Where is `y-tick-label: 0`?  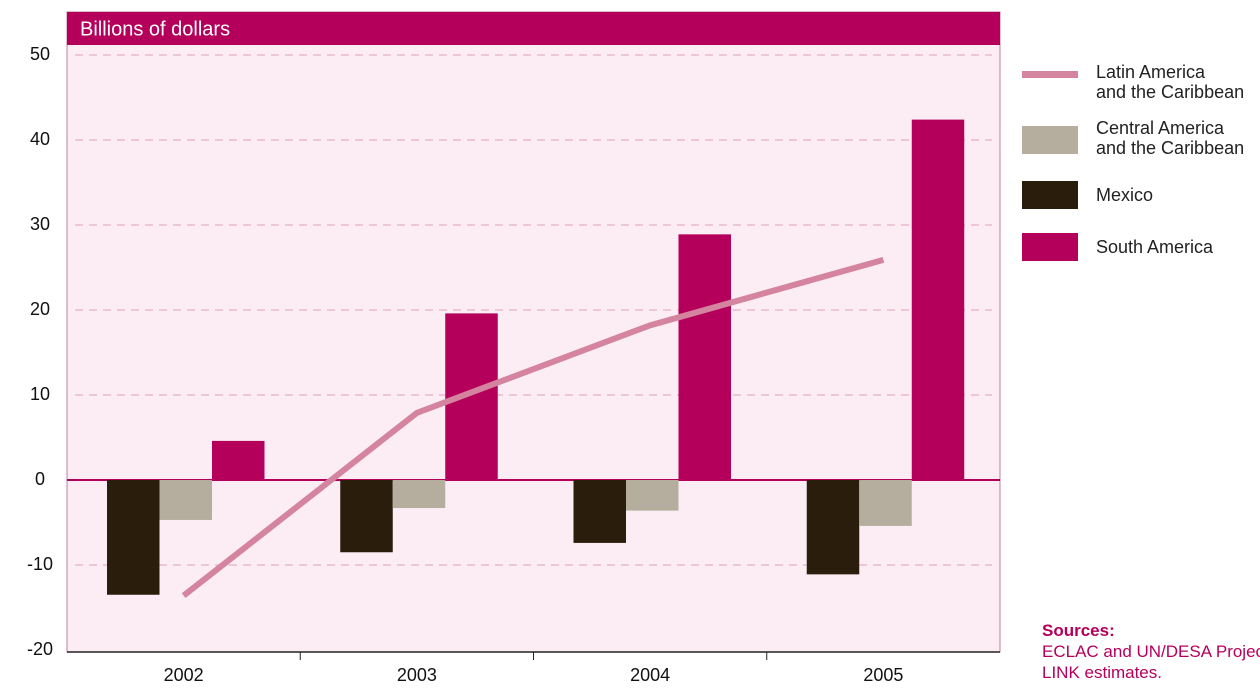 y-tick-label: 0 is located at coordinates (40, 479).